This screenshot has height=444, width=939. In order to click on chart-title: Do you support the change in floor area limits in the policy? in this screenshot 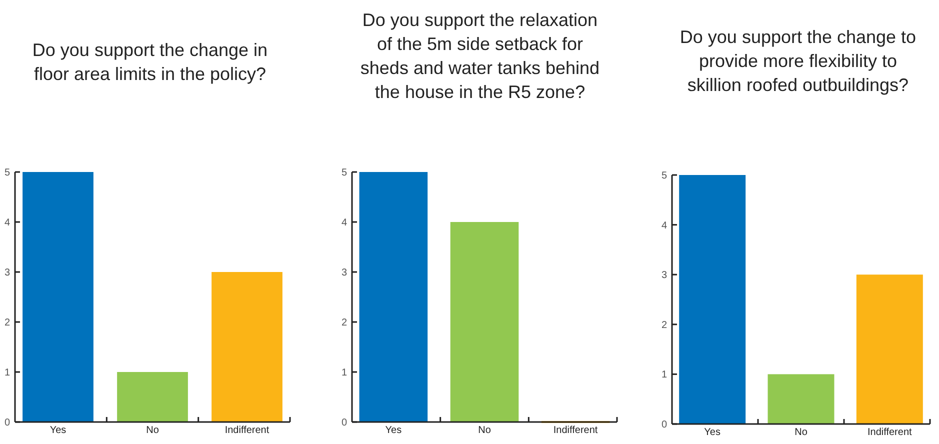, I will do `click(150, 62)`.